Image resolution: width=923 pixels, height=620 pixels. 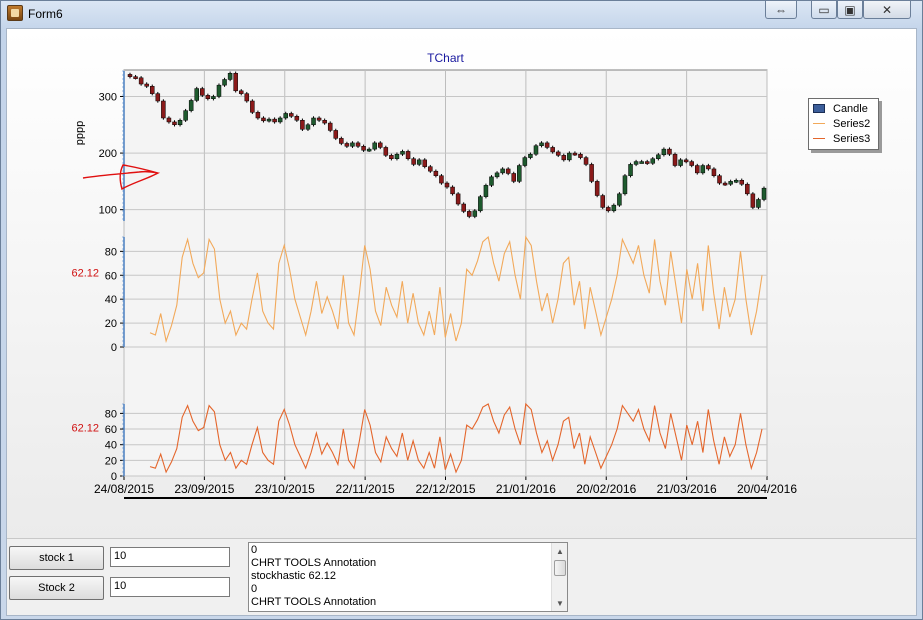 What do you see at coordinates (526, 489) in the screenshot?
I see `x-tick-label: 21/01/2016` at bounding box center [526, 489].